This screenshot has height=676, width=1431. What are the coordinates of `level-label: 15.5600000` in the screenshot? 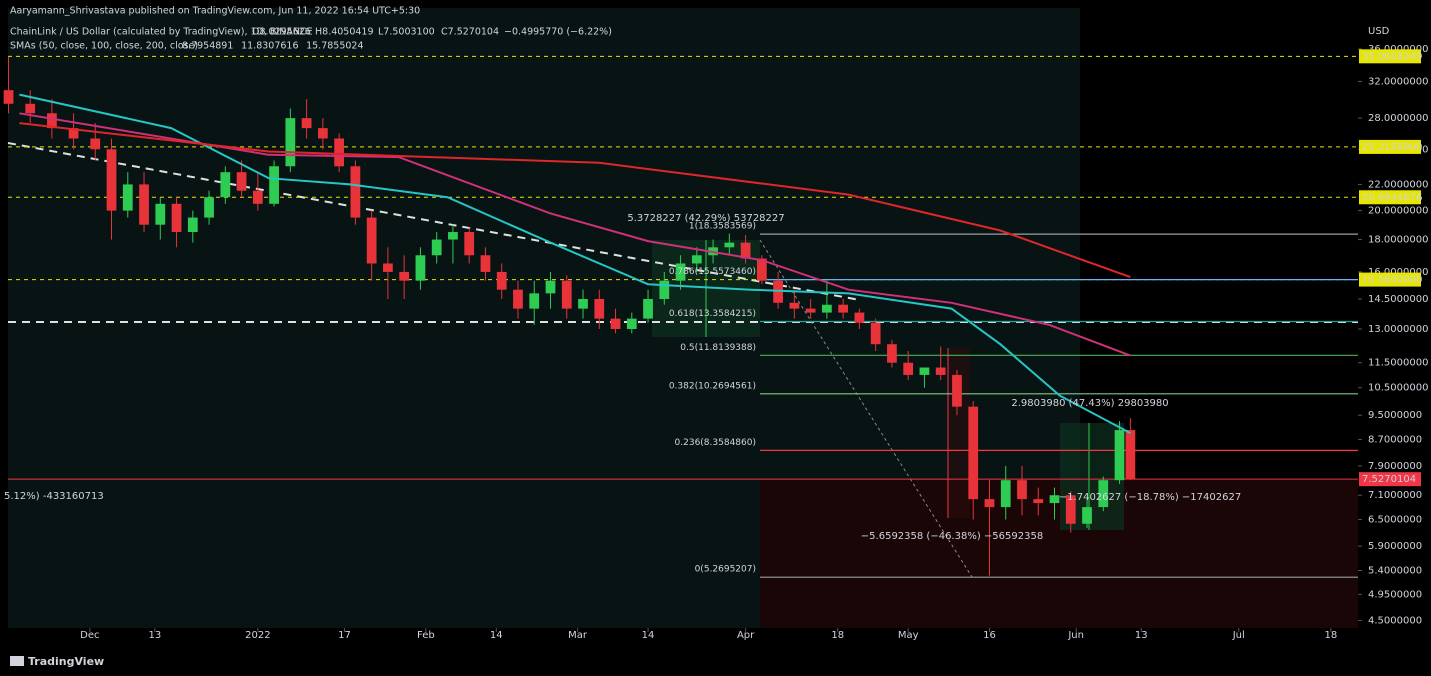 It's located at (1392, 280).